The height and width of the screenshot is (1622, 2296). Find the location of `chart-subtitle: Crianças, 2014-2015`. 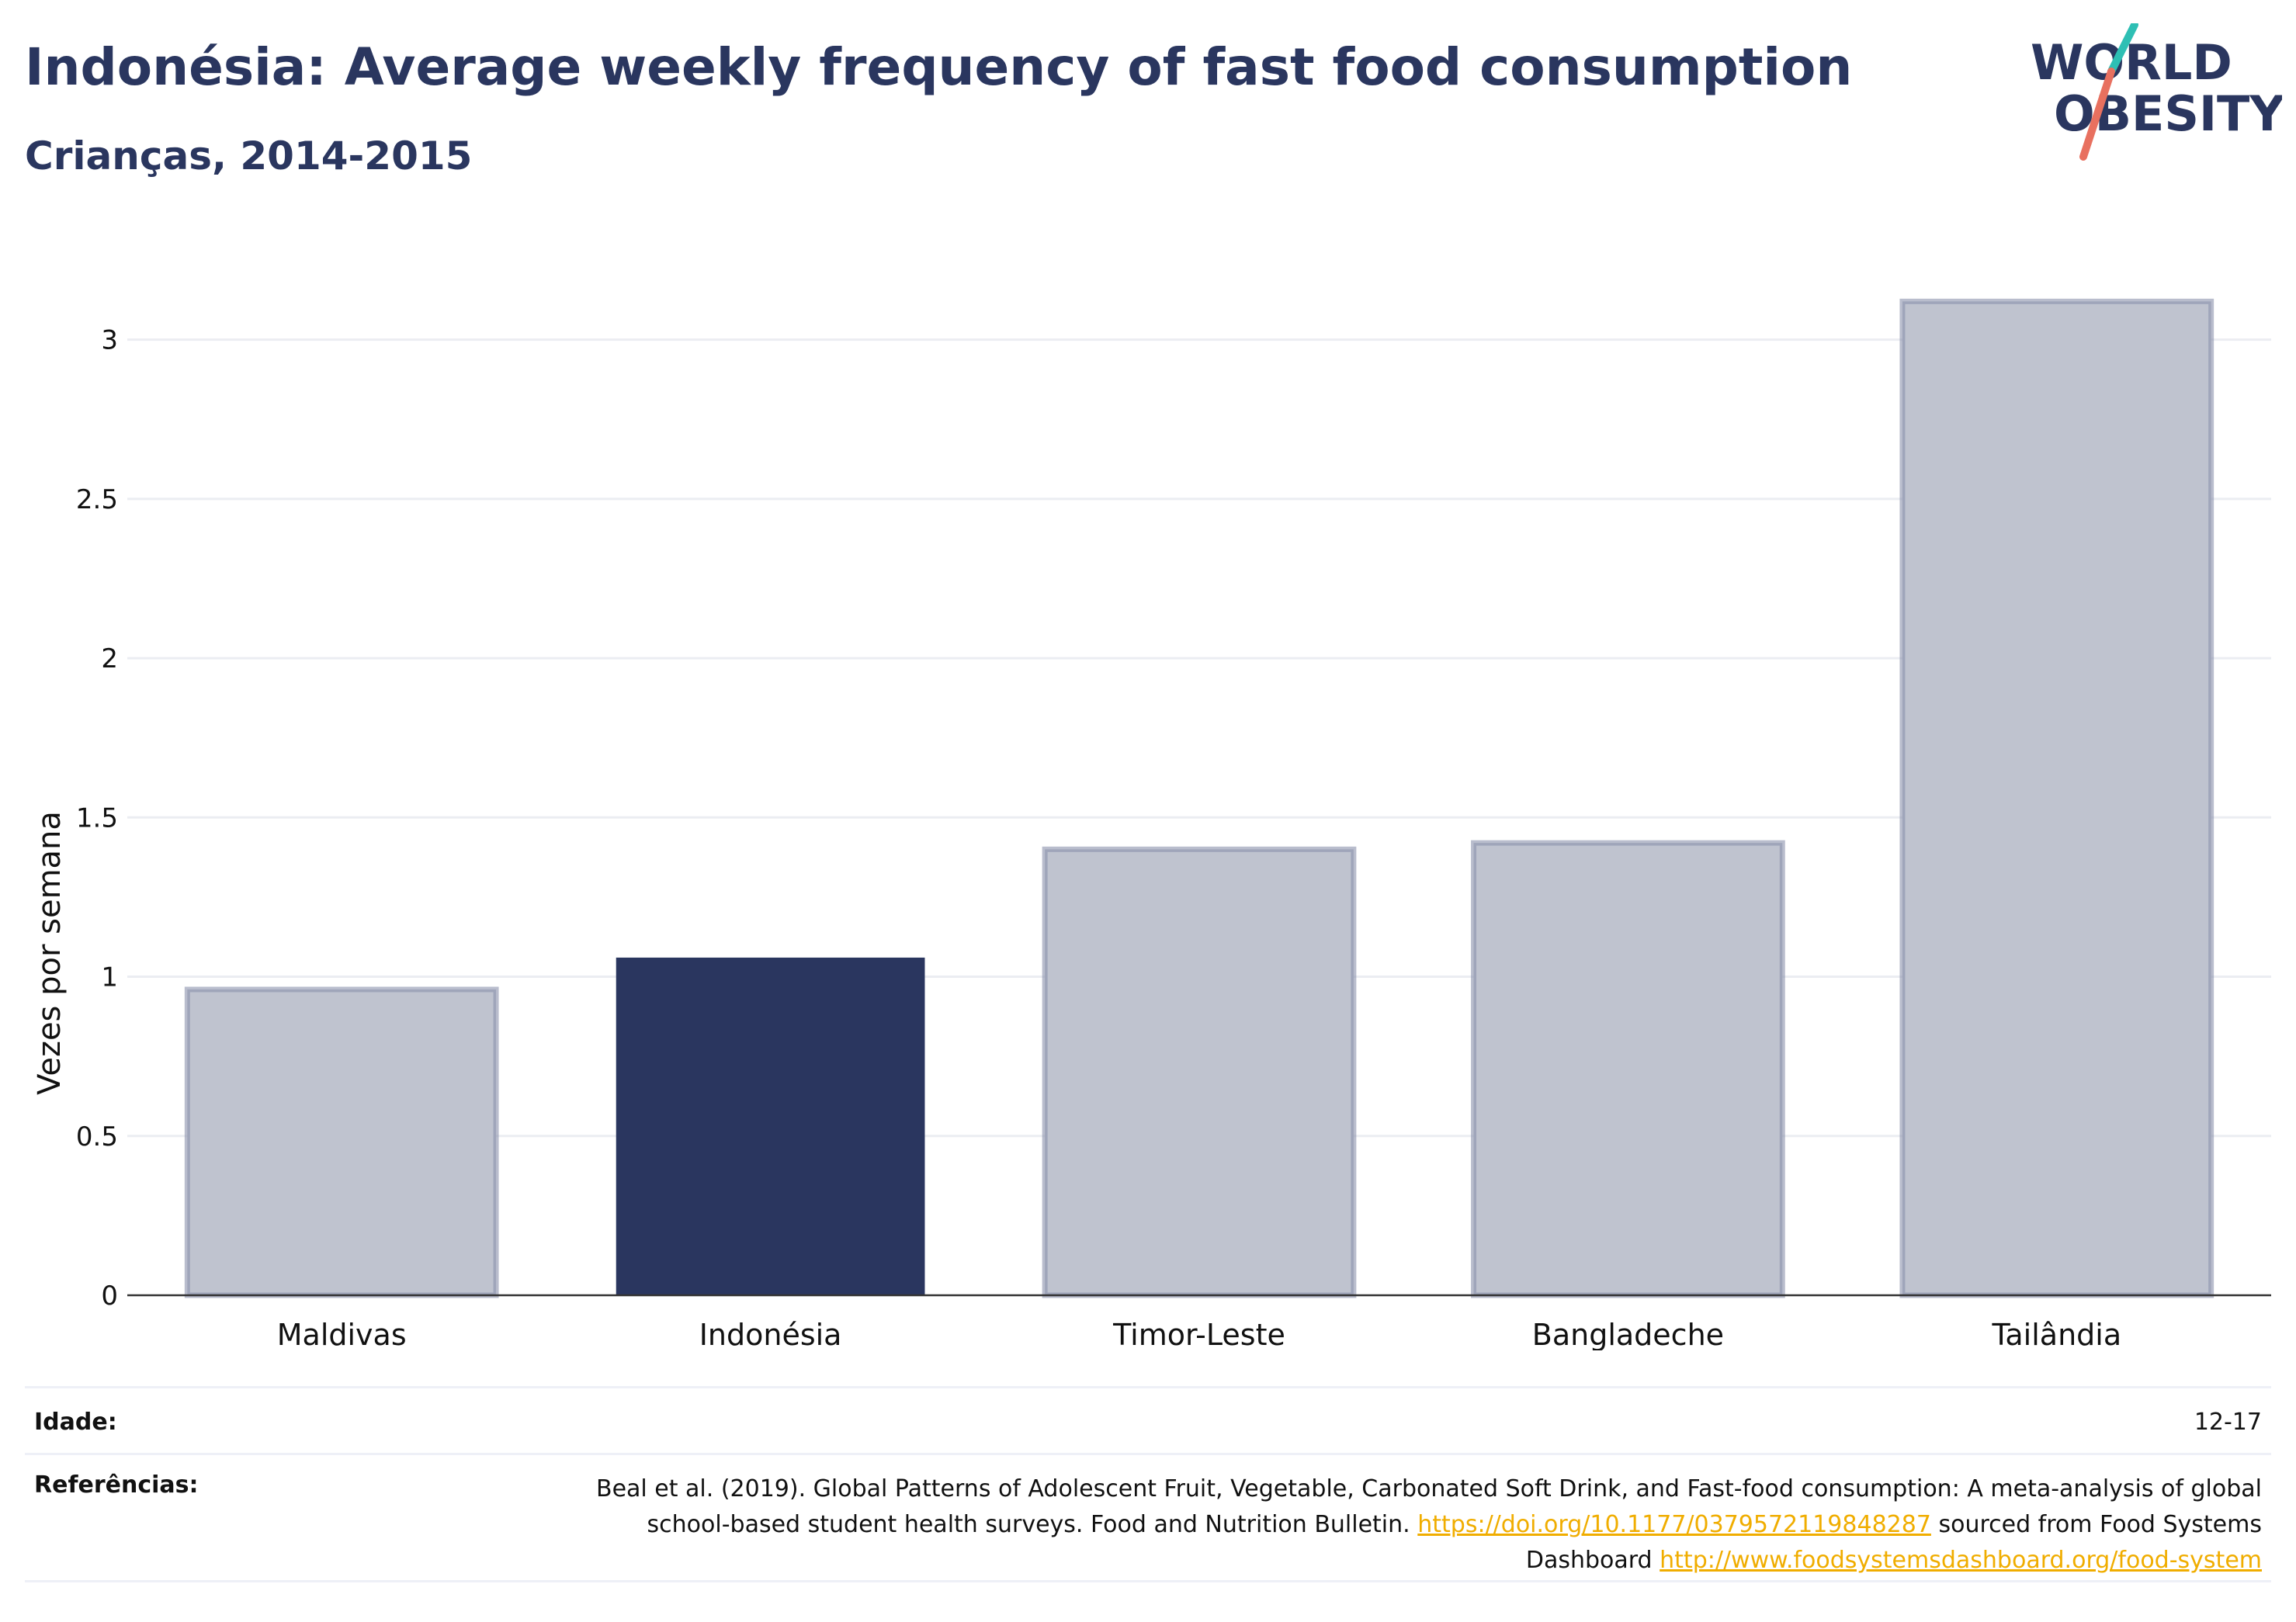

chart-subtitle: Crianças, 2014-2015 is located at coordinates (249, 155).